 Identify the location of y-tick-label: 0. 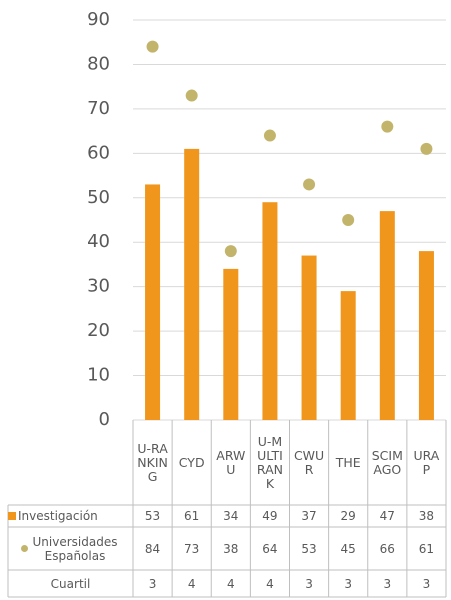
(104, 419).